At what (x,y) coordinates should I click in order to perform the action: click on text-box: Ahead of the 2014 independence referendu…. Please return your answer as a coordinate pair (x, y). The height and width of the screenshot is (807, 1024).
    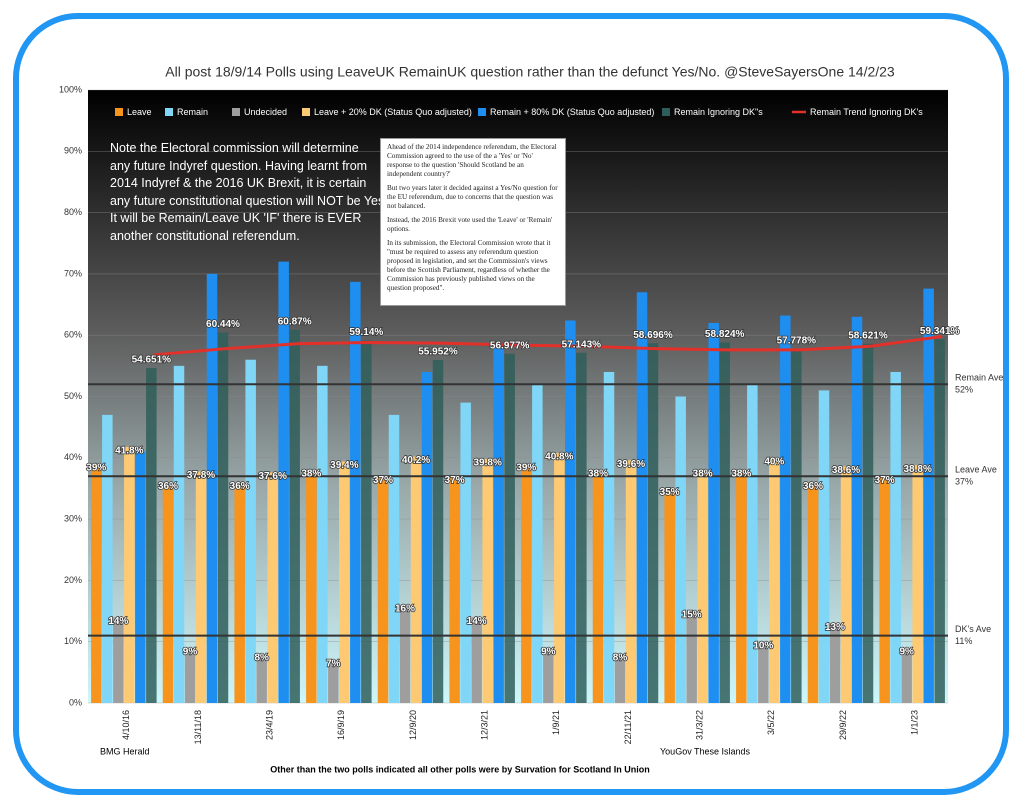
    Looking at the image, I should click on (473, 222).